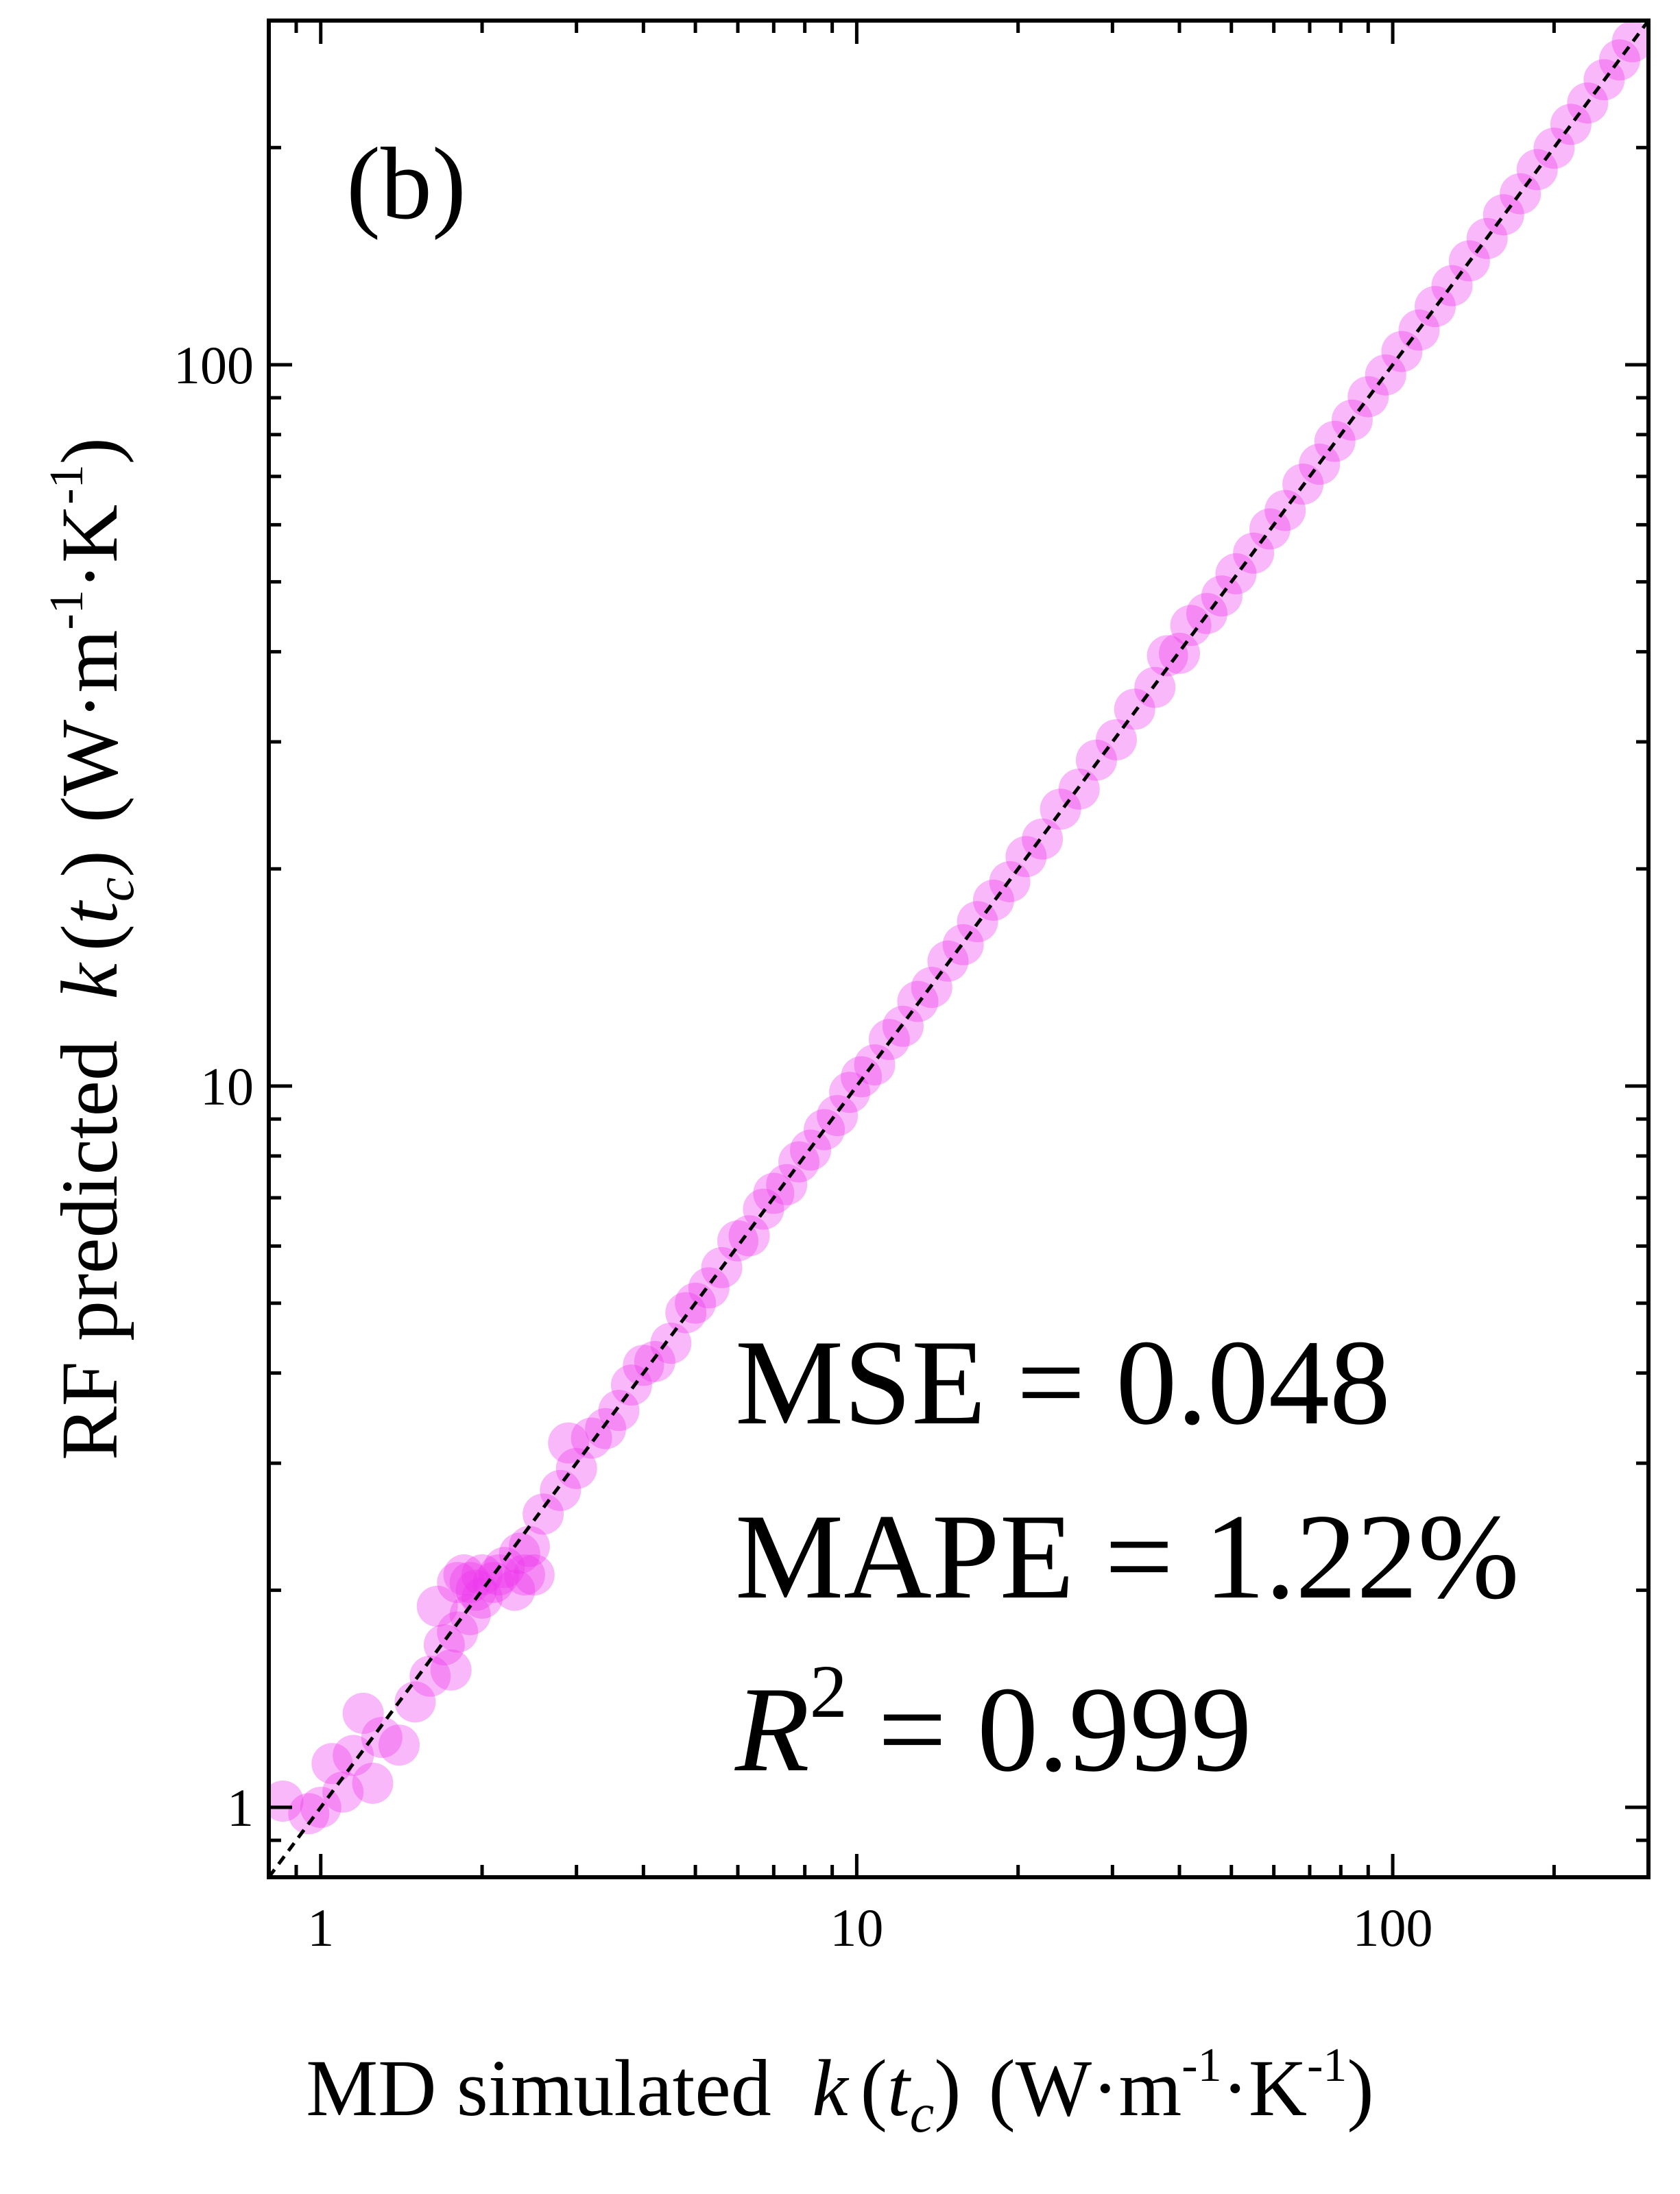 The width and height of the screenshot is (1680, 2194). I want to click on y-tick-label: 1, so click(240, 1807).